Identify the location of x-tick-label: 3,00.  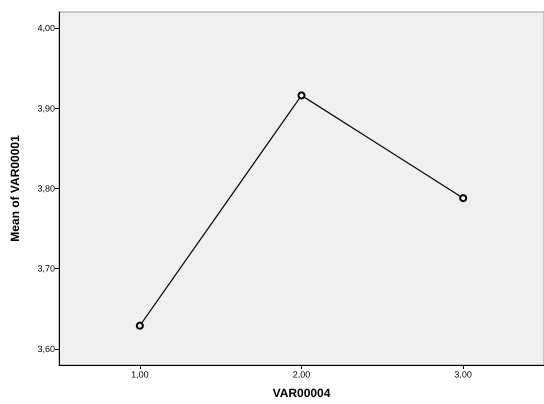
(463, 375).